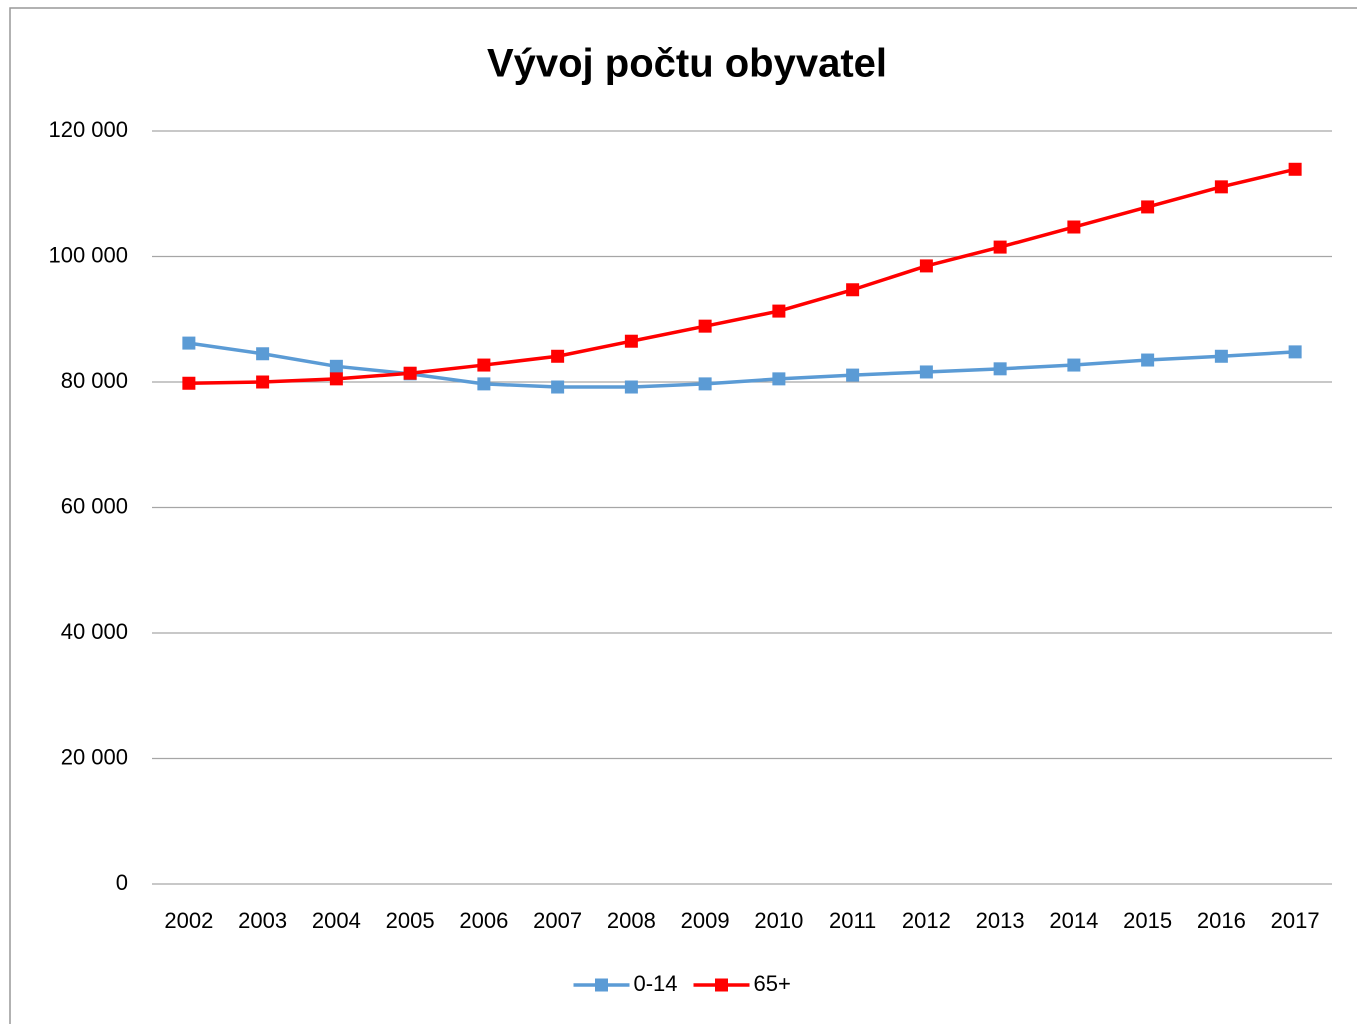  Describe the element at coordinates (742, 365) in the screenshot. I see `series-line` at that location.